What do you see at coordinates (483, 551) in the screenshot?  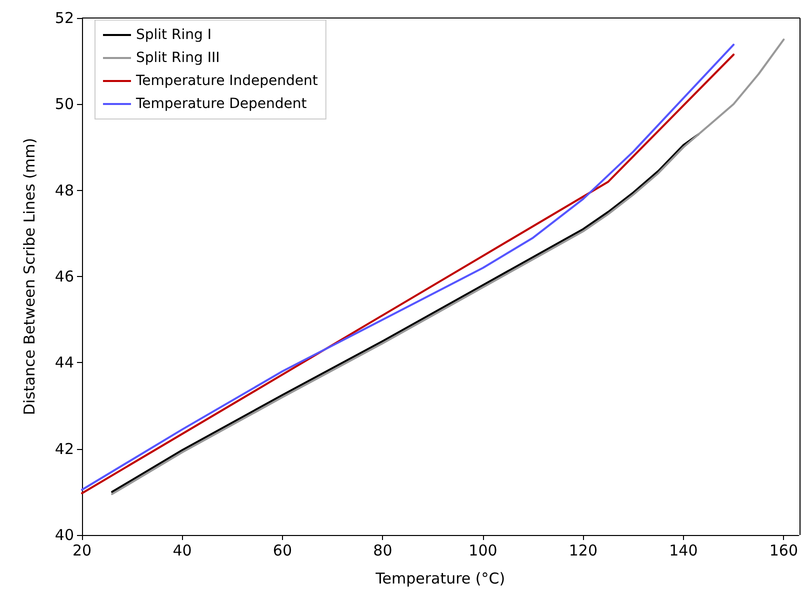 I see `x-tick-label: 100` at bounding box center [483, 551].